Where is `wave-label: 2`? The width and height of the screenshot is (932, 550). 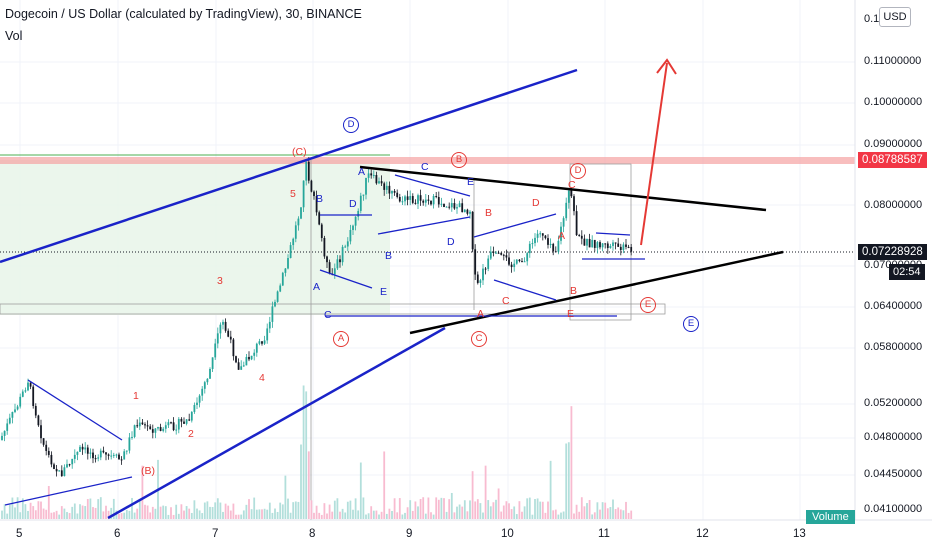
wave-label: 2 is located at coordinates (191, 434).